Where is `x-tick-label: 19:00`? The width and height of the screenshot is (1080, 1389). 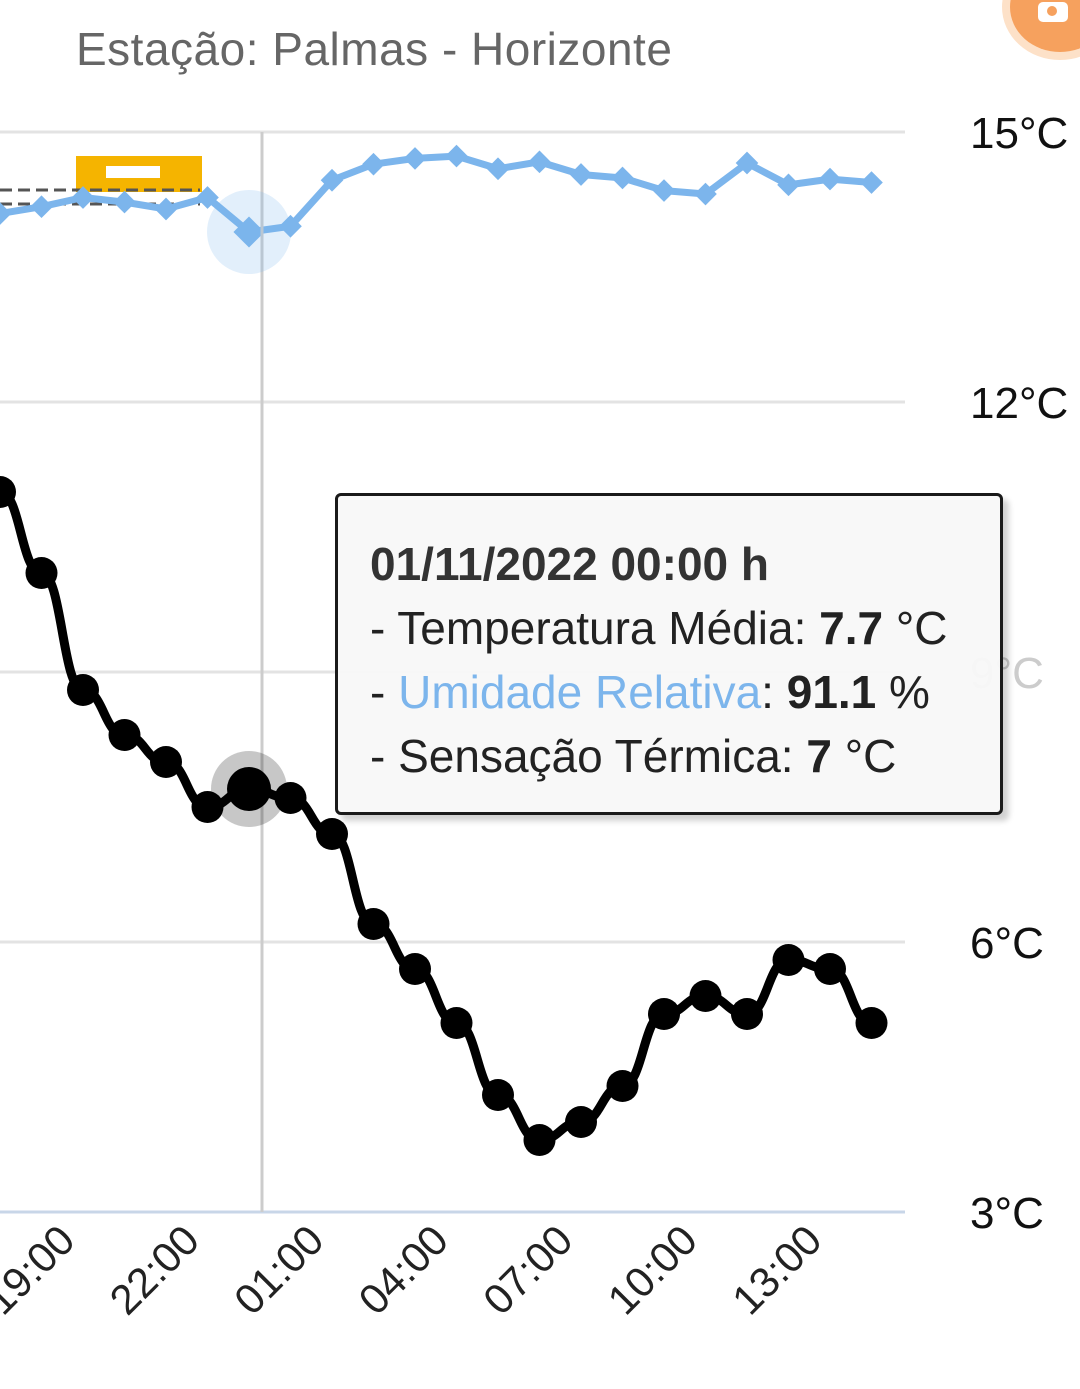
x-tick-label: 19:00 is located at coordinates (42, 1270).